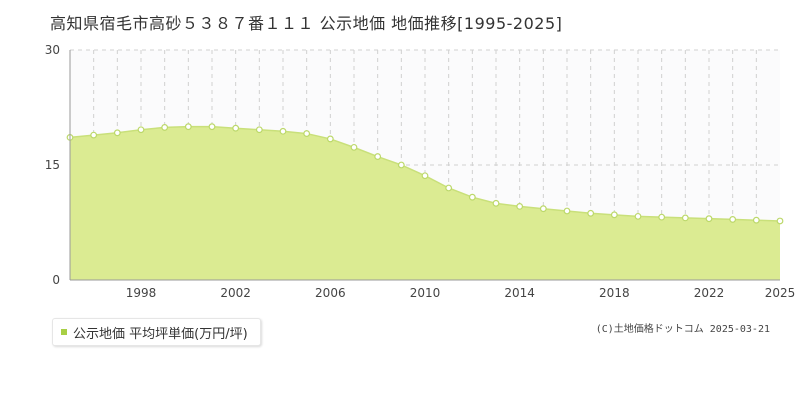 Image resolution: width=800 pixels, height=400 pixels. I want to click on x-tick-label: 2002, so click(235, 293).